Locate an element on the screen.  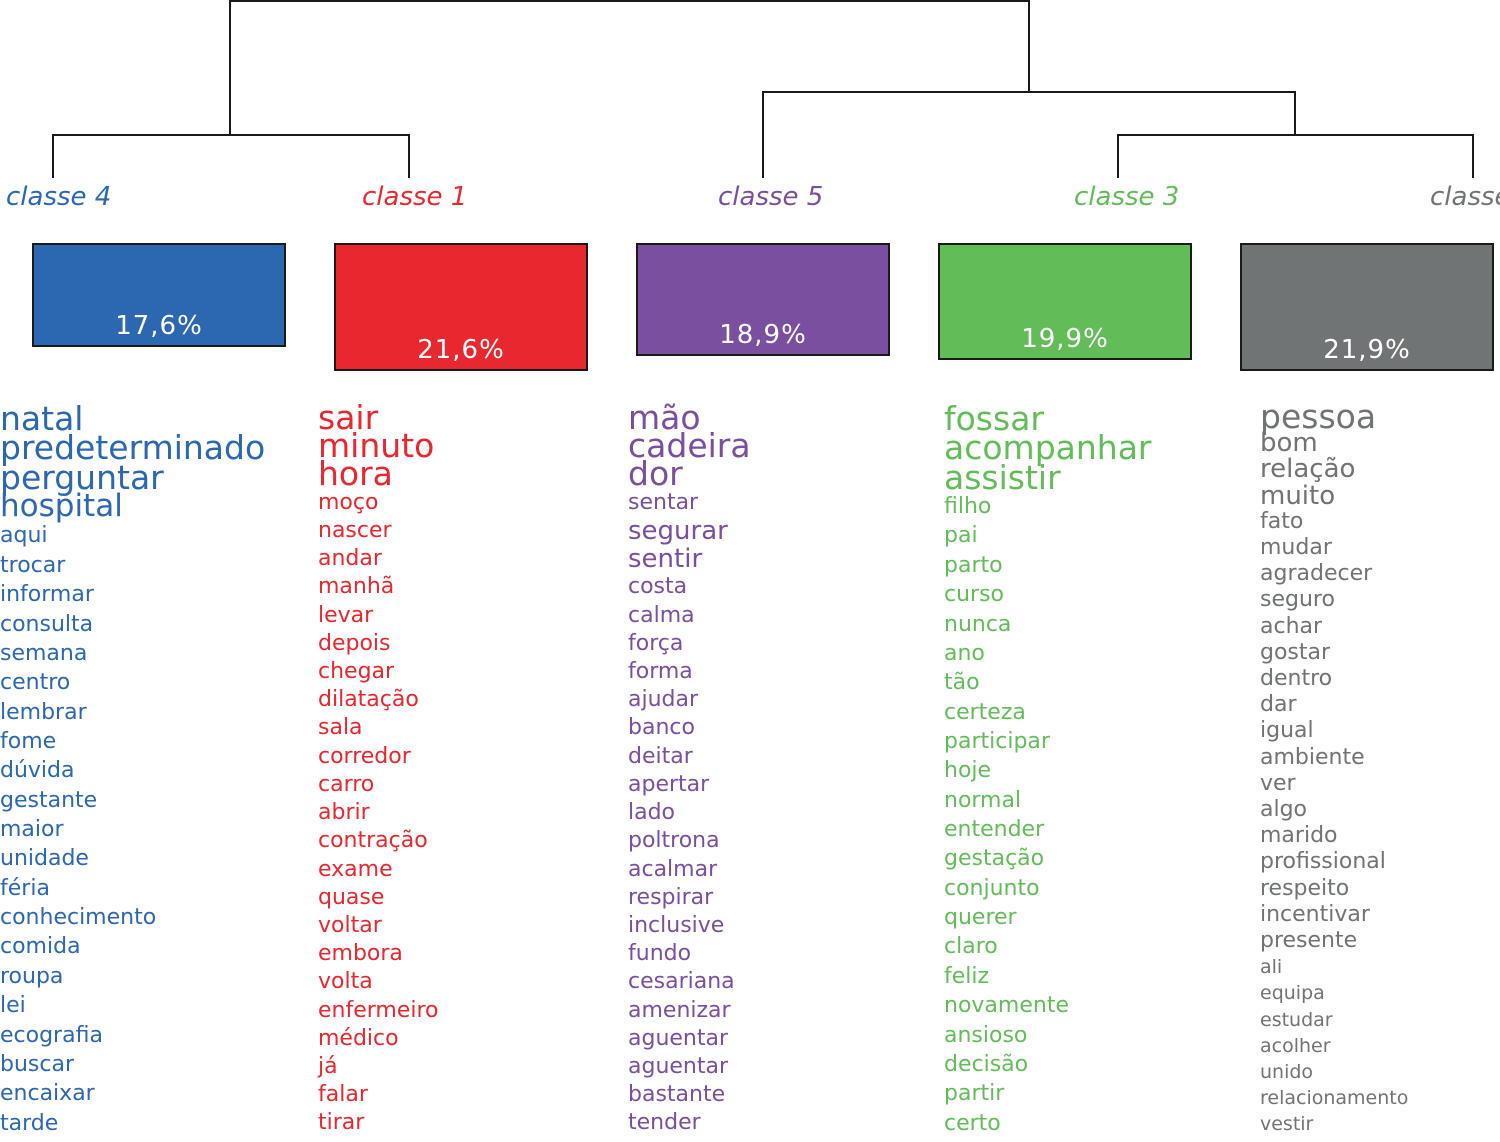
class-word: tirar is located at coordinates (341, 1123).